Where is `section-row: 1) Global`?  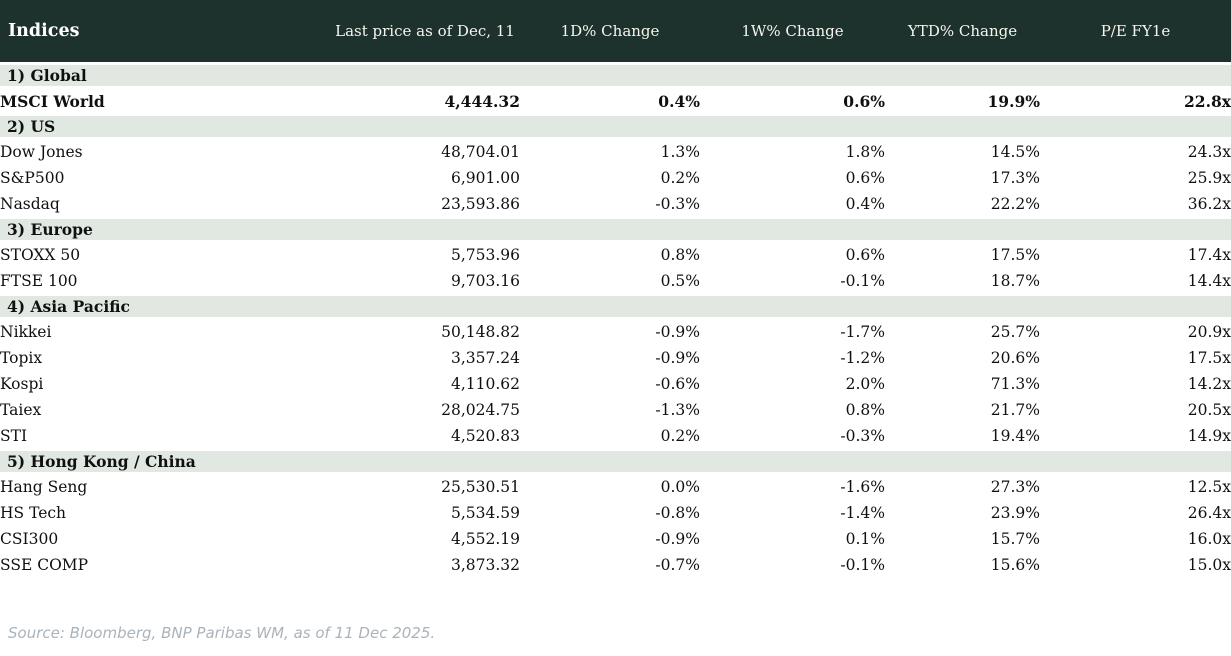 section-row: 1) Global is located at coordinates (615, 75).